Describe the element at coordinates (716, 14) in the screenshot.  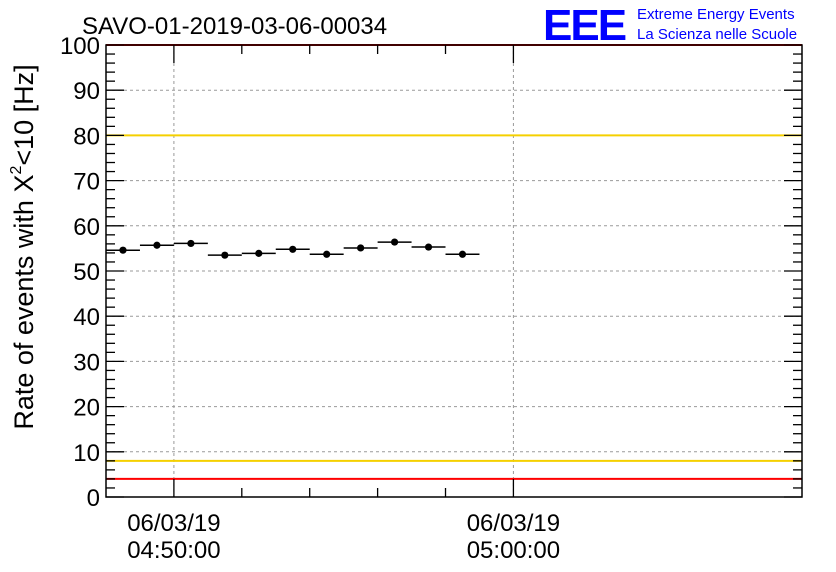
I see `logo-line-1: Extreme Energy Events` at that location.